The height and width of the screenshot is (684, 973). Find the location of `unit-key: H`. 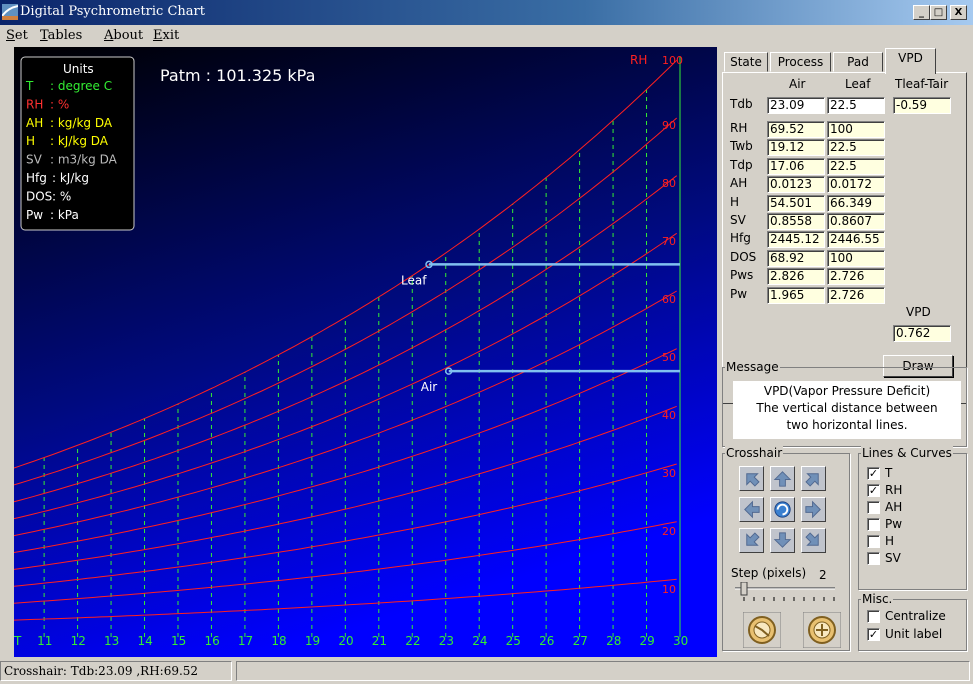

unit-key: H is located at coordinates (30, 141).